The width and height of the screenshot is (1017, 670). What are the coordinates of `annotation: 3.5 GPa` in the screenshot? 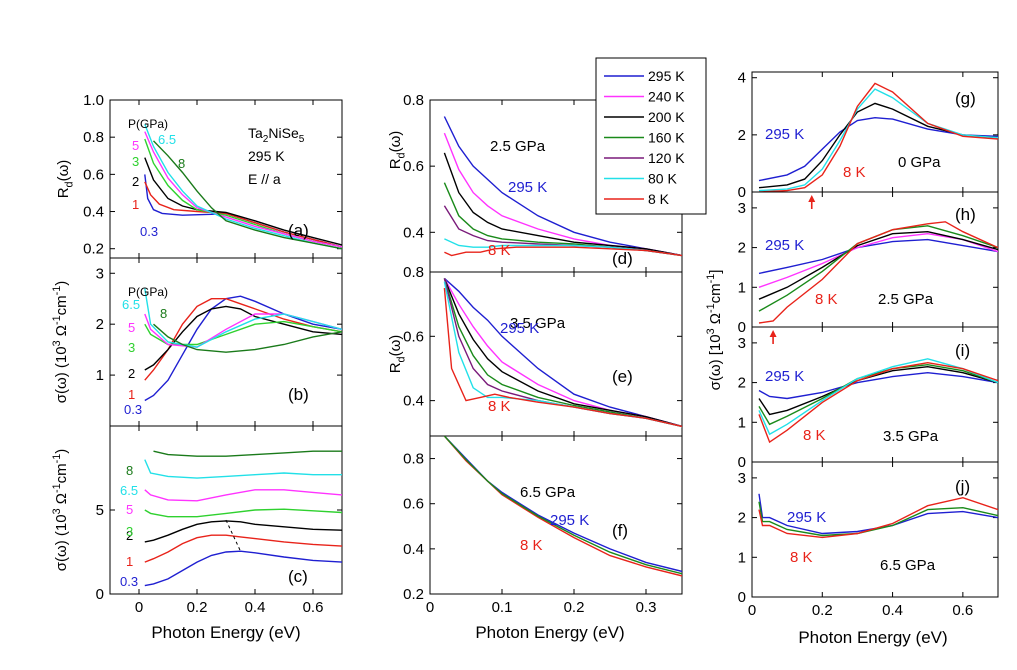 It's located at (538, 323).